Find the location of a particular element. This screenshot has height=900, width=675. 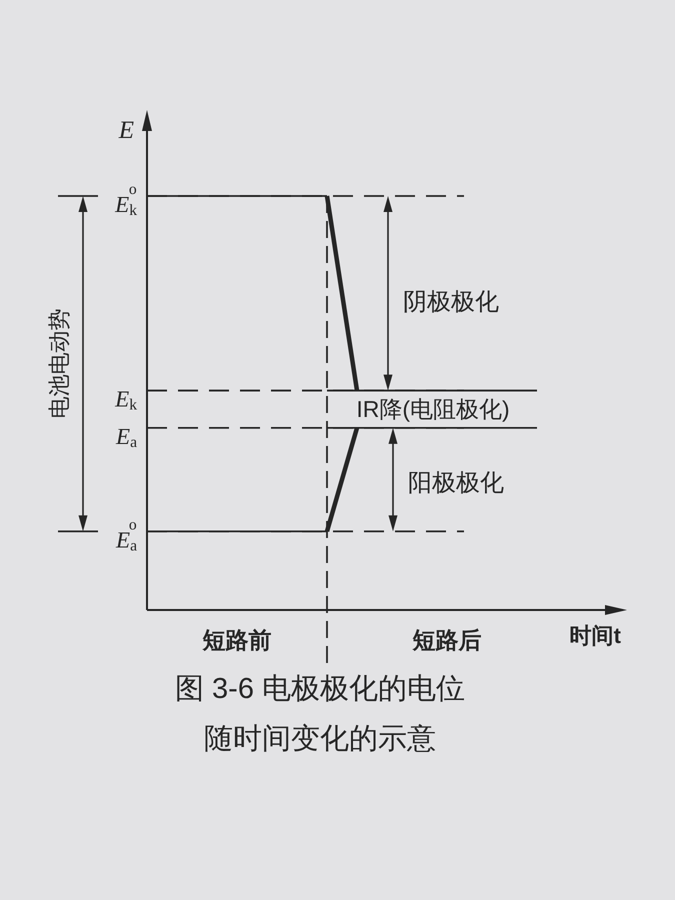

x-axis-title: 时间t is located at coordinates (596, 635).